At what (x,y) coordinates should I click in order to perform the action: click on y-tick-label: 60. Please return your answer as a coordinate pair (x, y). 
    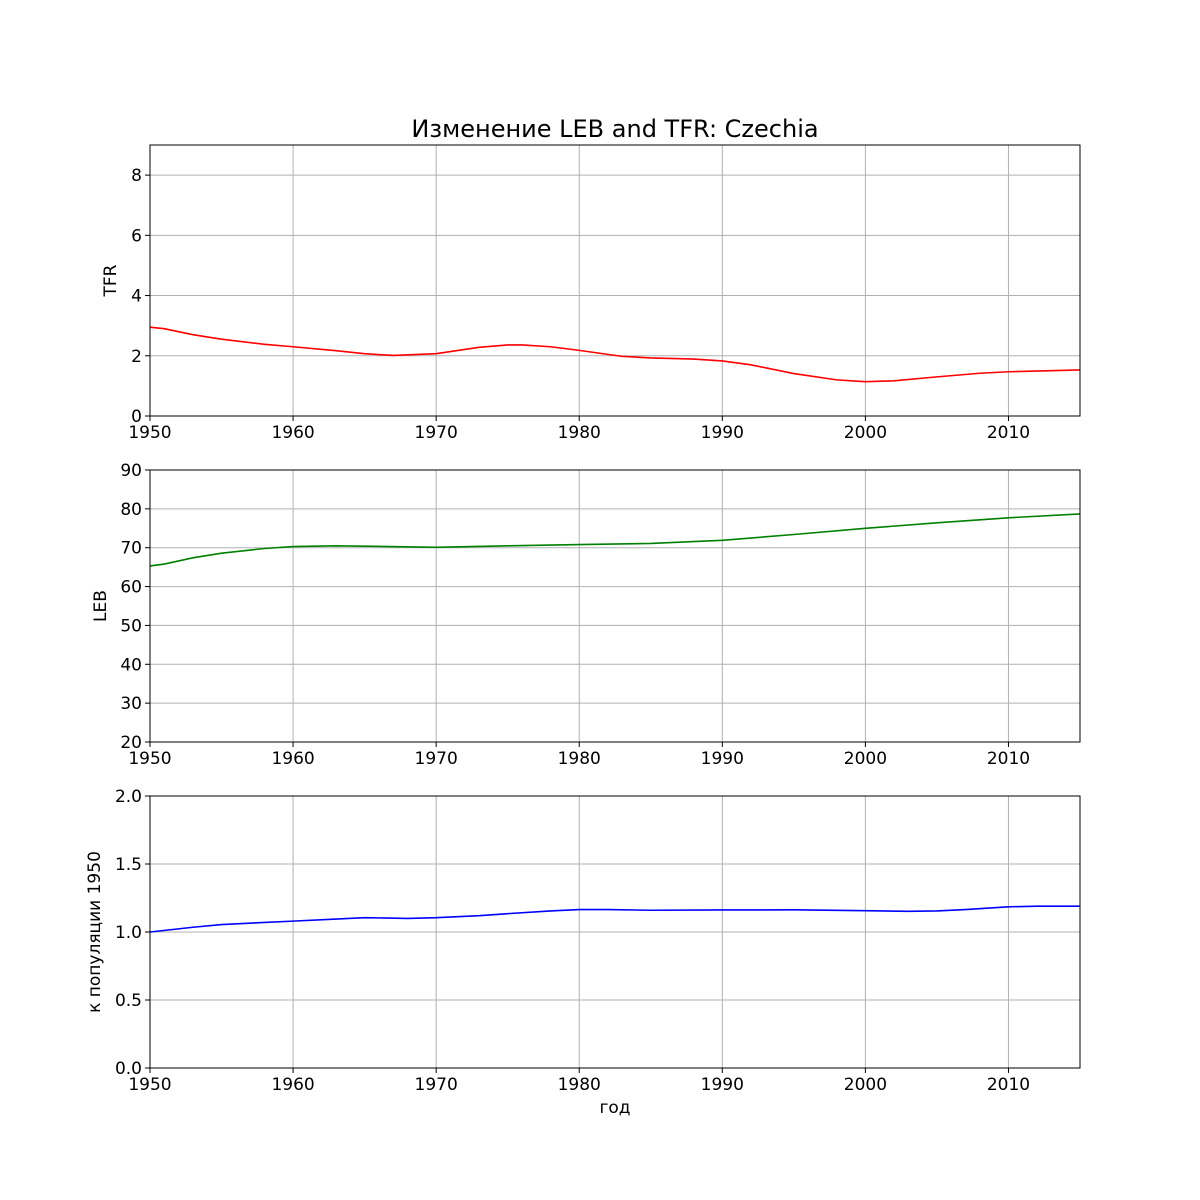
    Looking at the image, I should click on (131, 588).